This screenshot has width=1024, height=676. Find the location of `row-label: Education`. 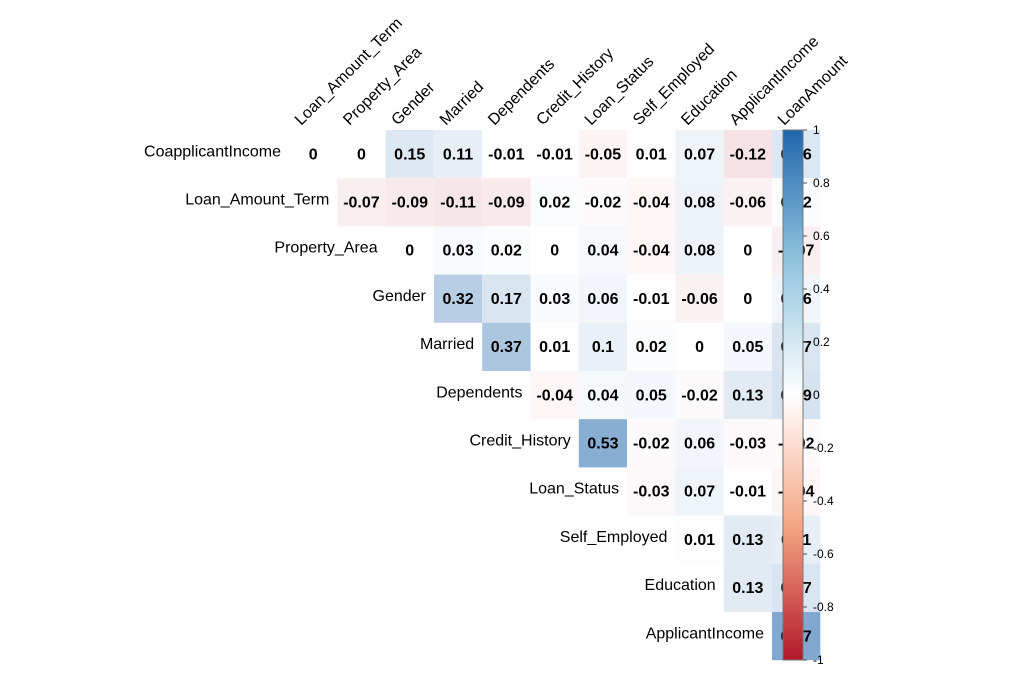

row-label: Education is located at coordinates (680, 585).